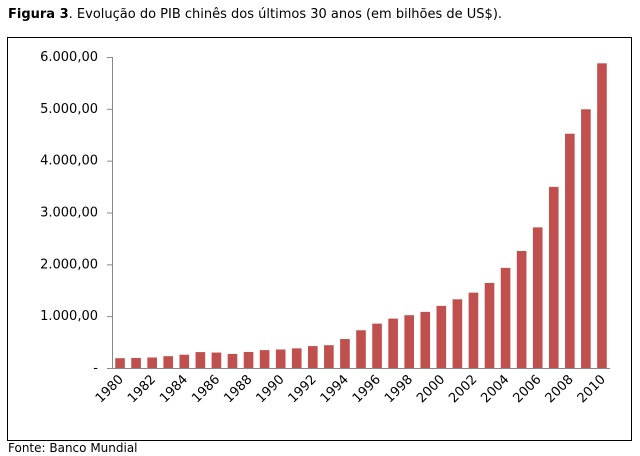 The height and width of the screenshot is (456, 640). What do you see at coordinates (399, 389) in the screenshot?
I see `x-tick-label: 1998` at bounding box center [399, 389].